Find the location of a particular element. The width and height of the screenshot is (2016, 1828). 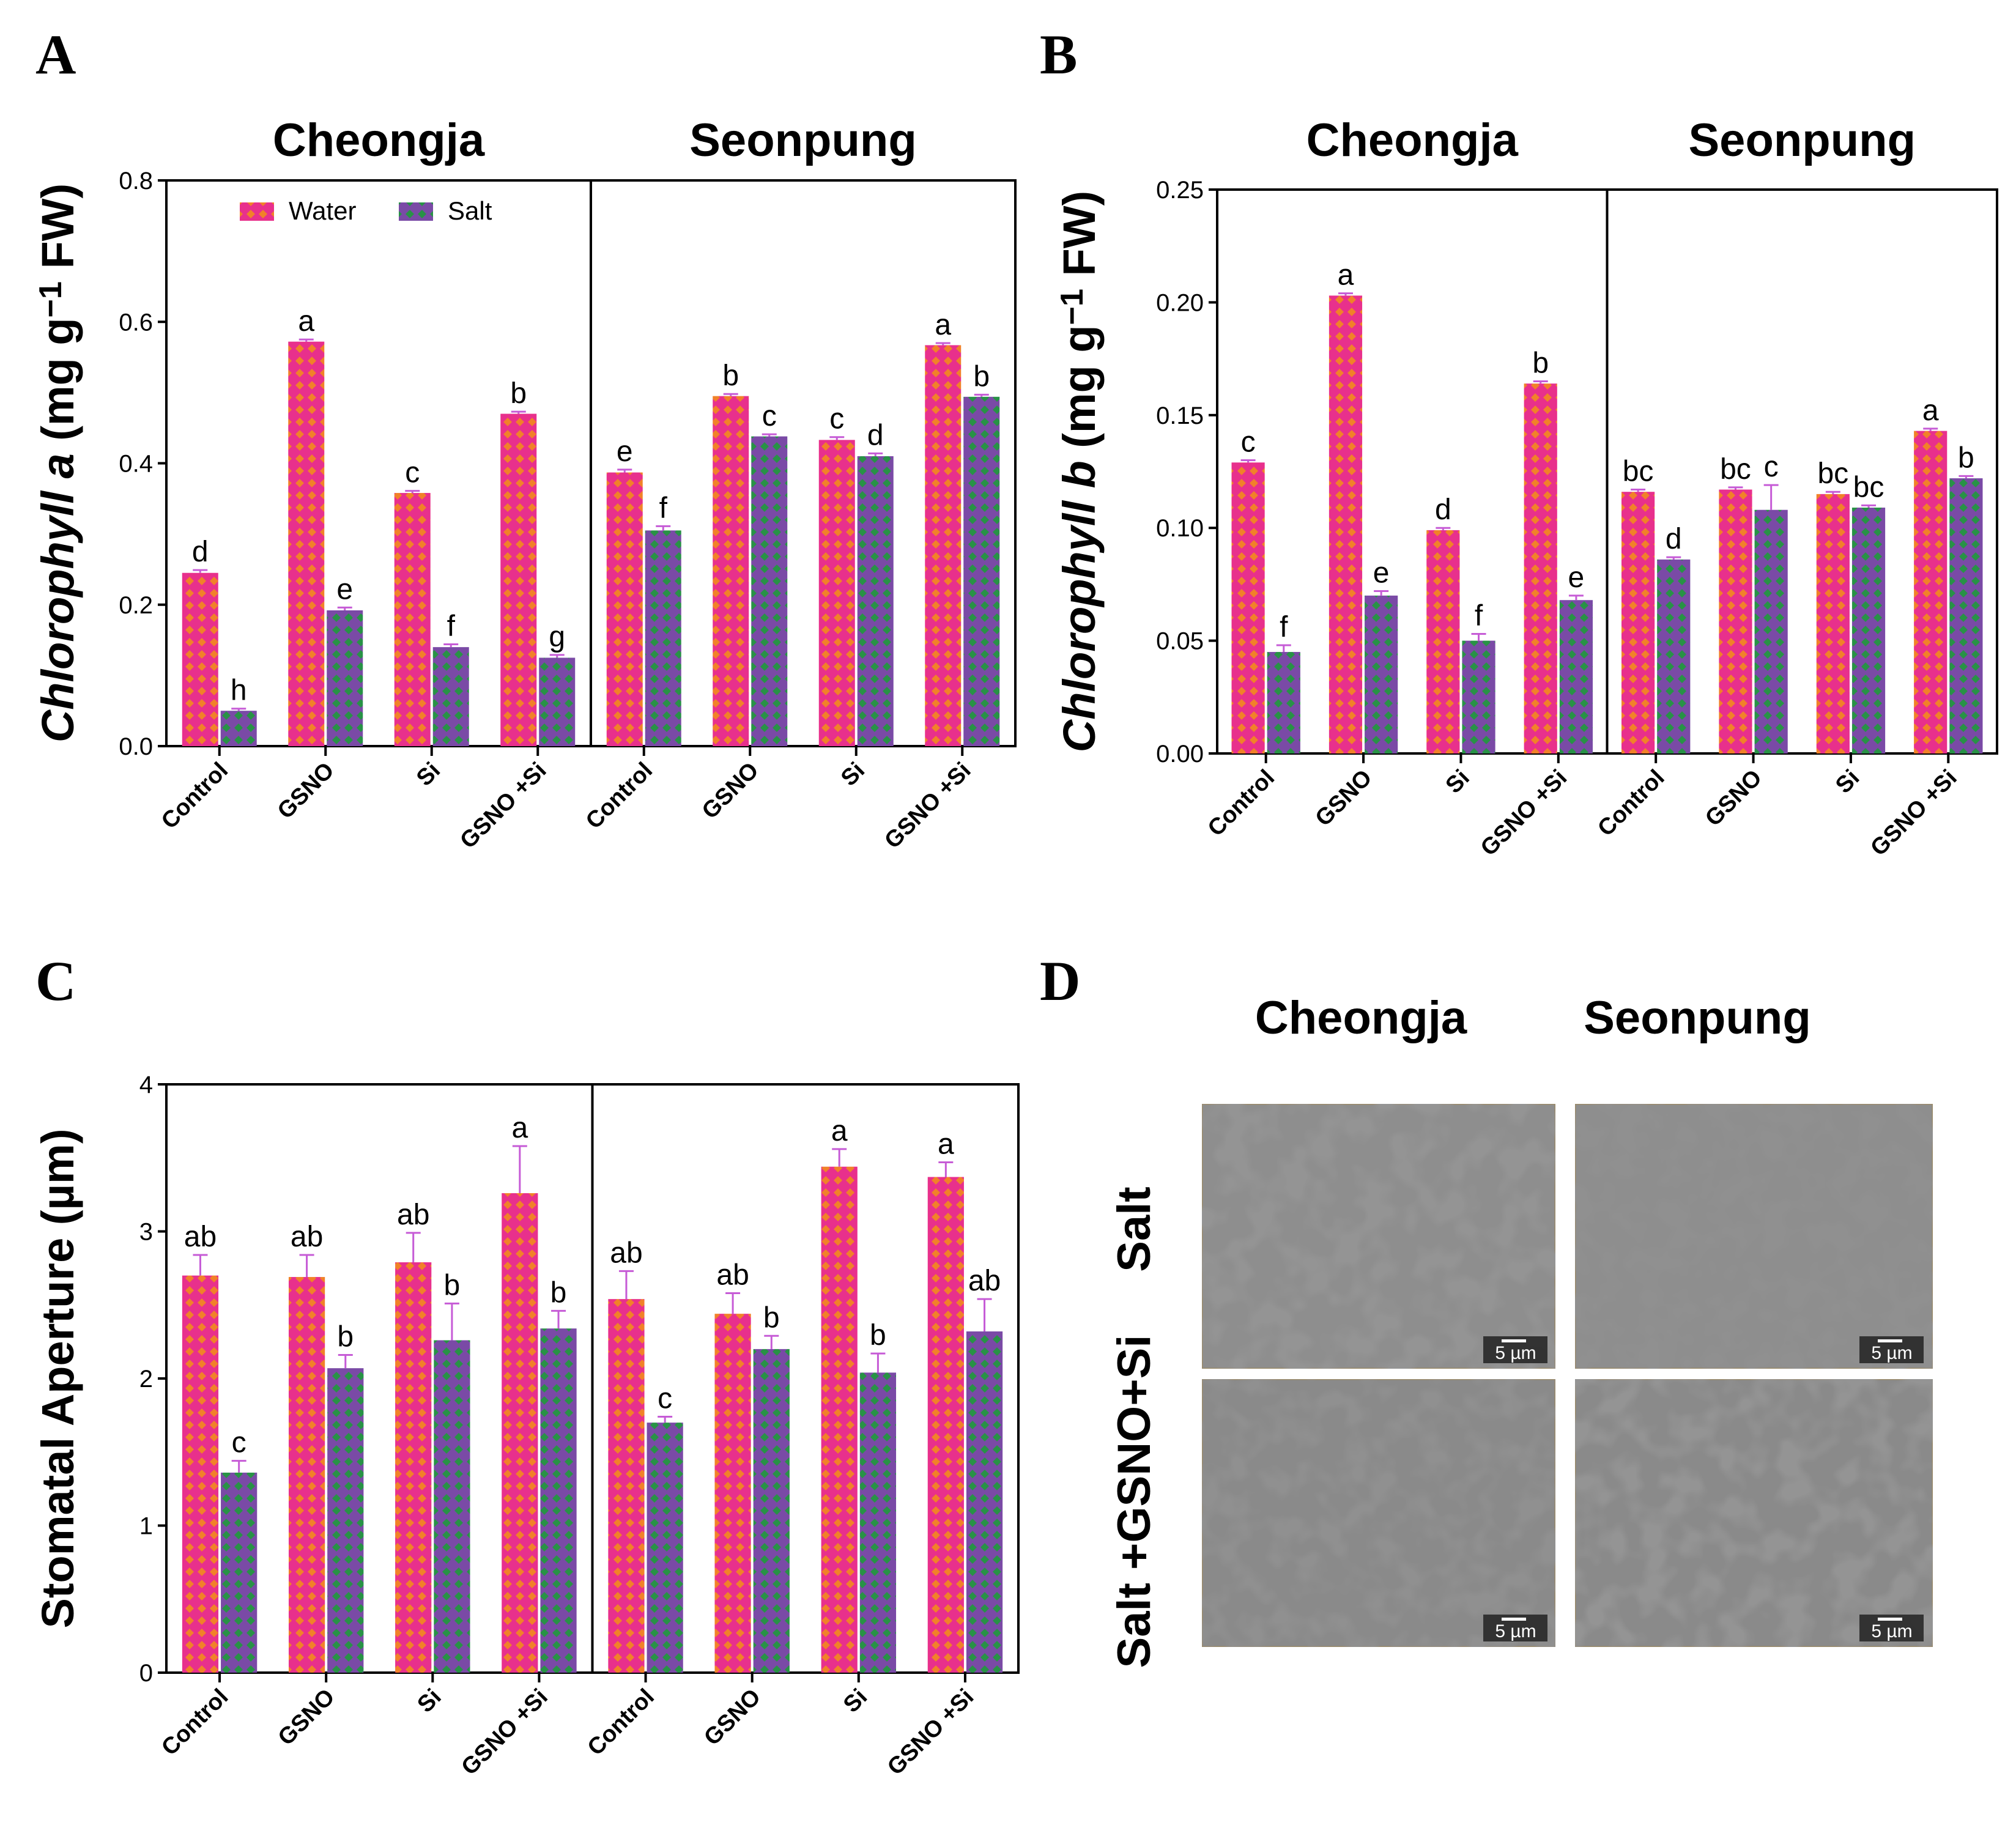

y-axis-label: Chlorophyll b (mg g−1 FW) is located at coordinates (1079, 471).